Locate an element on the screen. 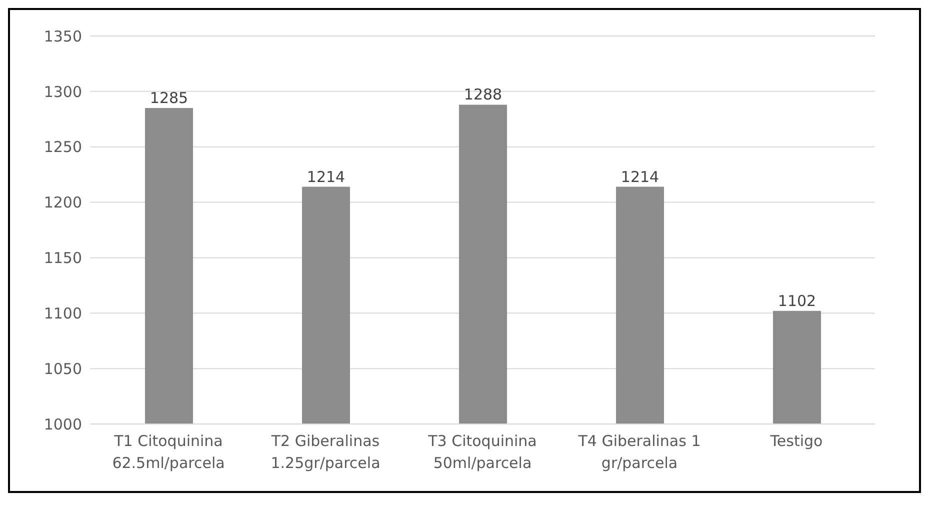 The width and height of the screenshot is (933, 505). y-tick-label: 1250 is located at coordinates (63, 147).